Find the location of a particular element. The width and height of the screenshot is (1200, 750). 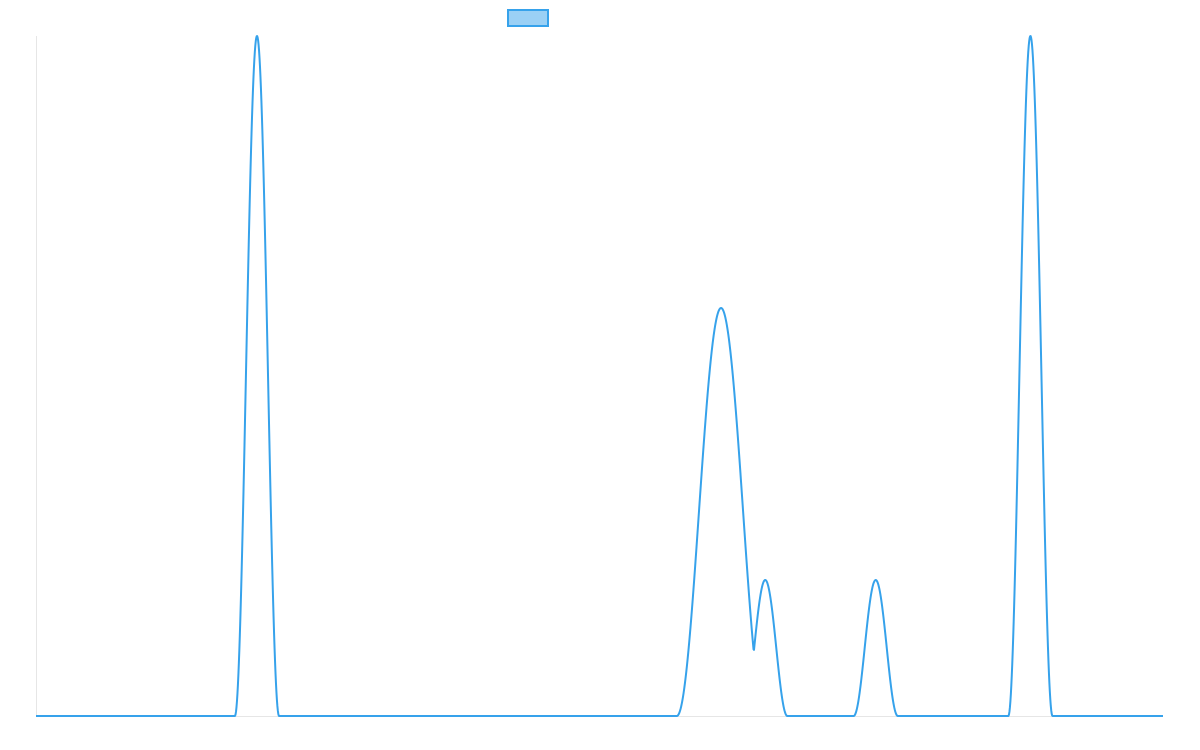

legend is located at coordinates (528, 18).